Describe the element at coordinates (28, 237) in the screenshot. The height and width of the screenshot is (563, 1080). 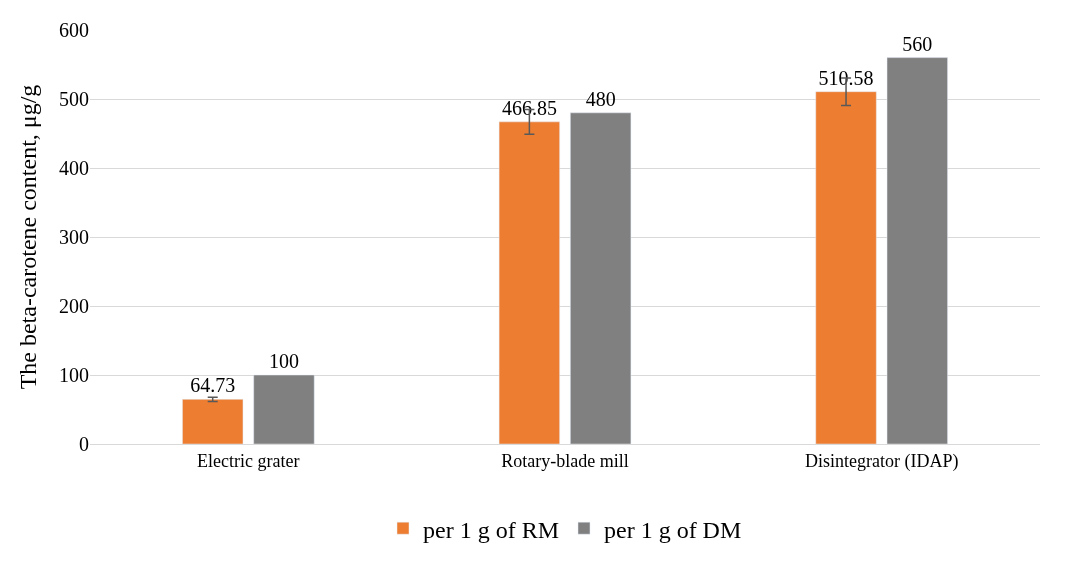
I see `y-axis-title: The beta-carotene content, μg/g` at that location.